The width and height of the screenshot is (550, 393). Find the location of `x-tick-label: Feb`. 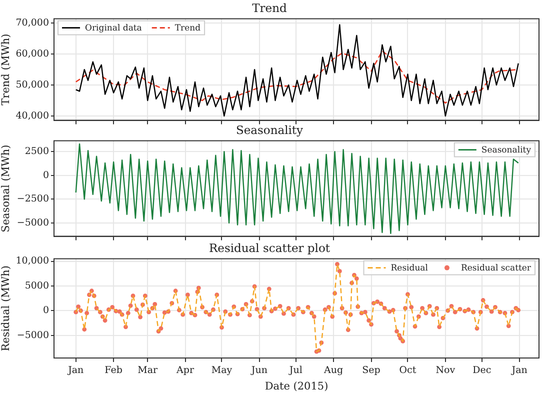

x-tick-label: Feb is located at coordinates (113, 370).